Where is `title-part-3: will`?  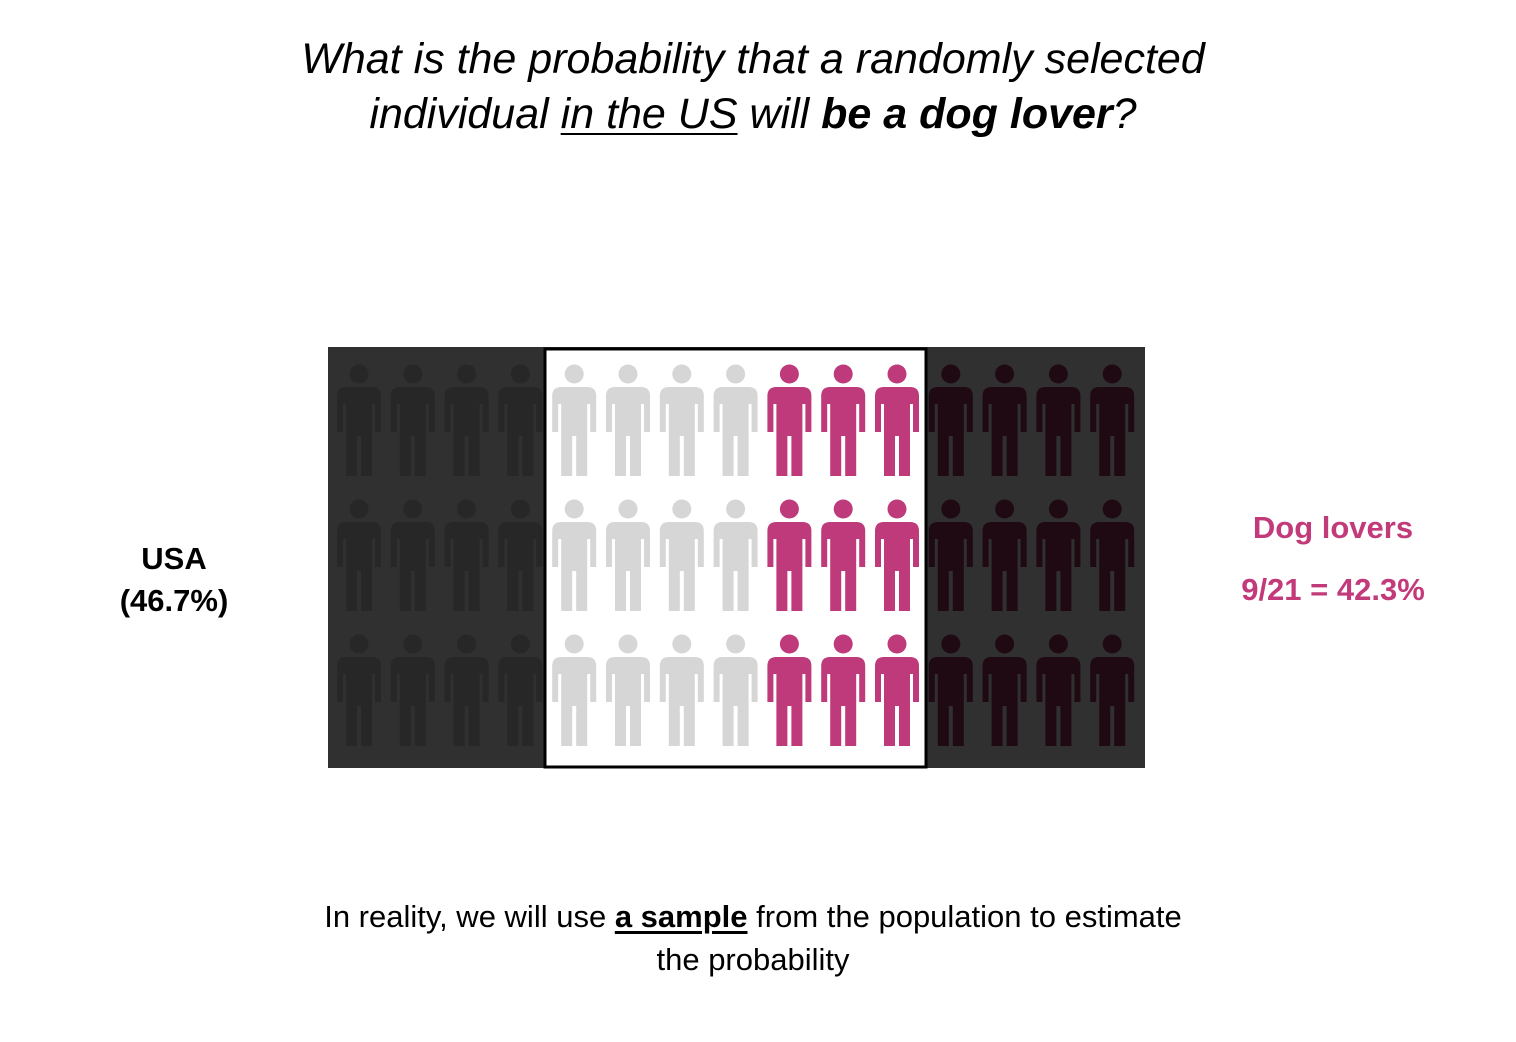
title-part-3: will is located at coordinates (779, 114).